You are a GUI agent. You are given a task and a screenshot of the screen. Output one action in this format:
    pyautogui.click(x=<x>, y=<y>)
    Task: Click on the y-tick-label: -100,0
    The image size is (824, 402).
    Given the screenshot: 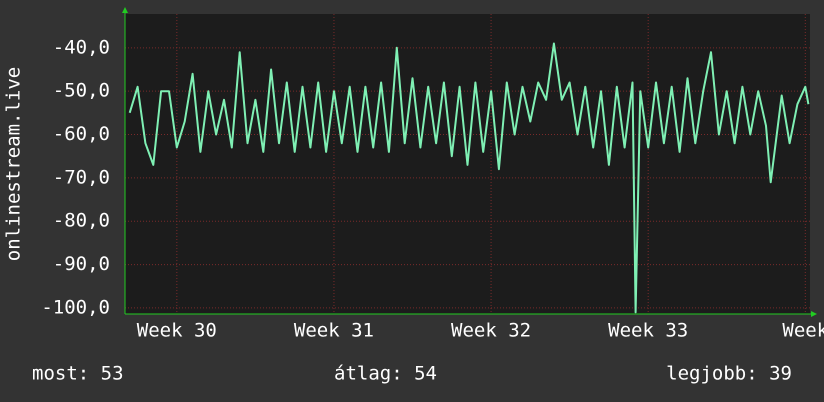 What is the action you would take?
    pyautogui.click(x=75, y=307)
    